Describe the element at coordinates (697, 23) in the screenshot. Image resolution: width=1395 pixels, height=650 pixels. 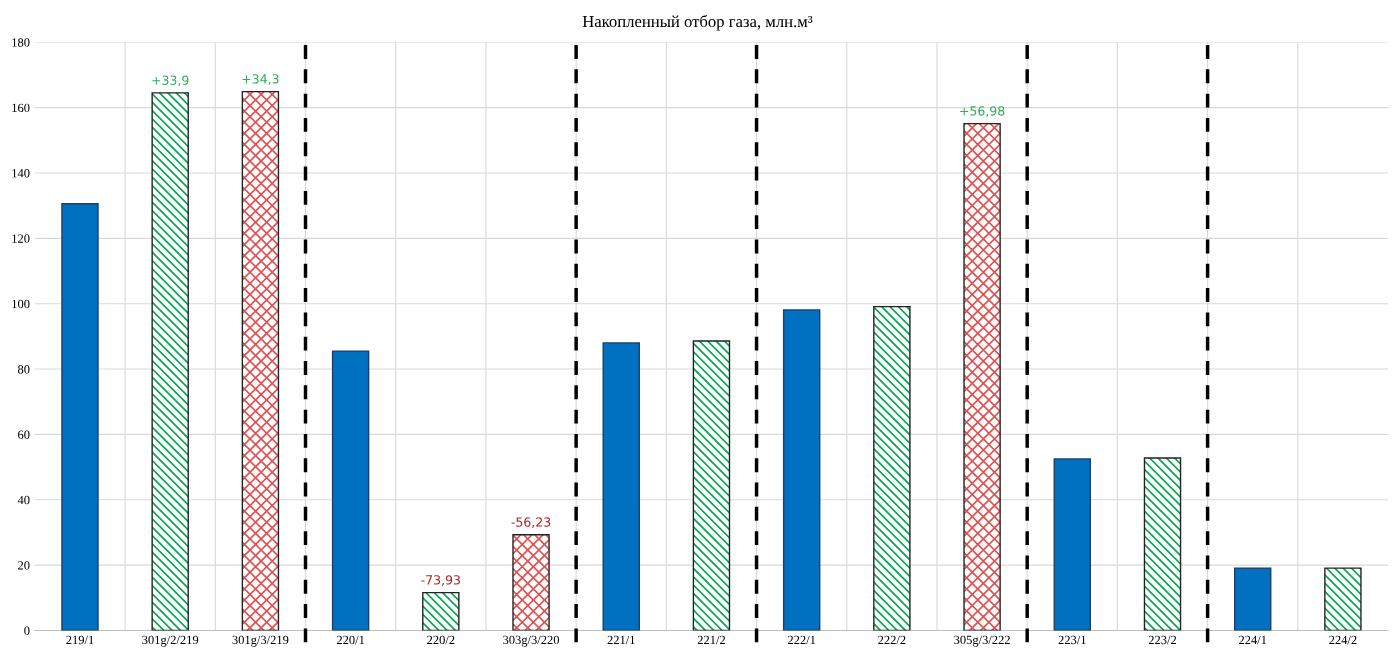
I see `chart-title: Накопленный отбор газа, млн.м³` at that location.